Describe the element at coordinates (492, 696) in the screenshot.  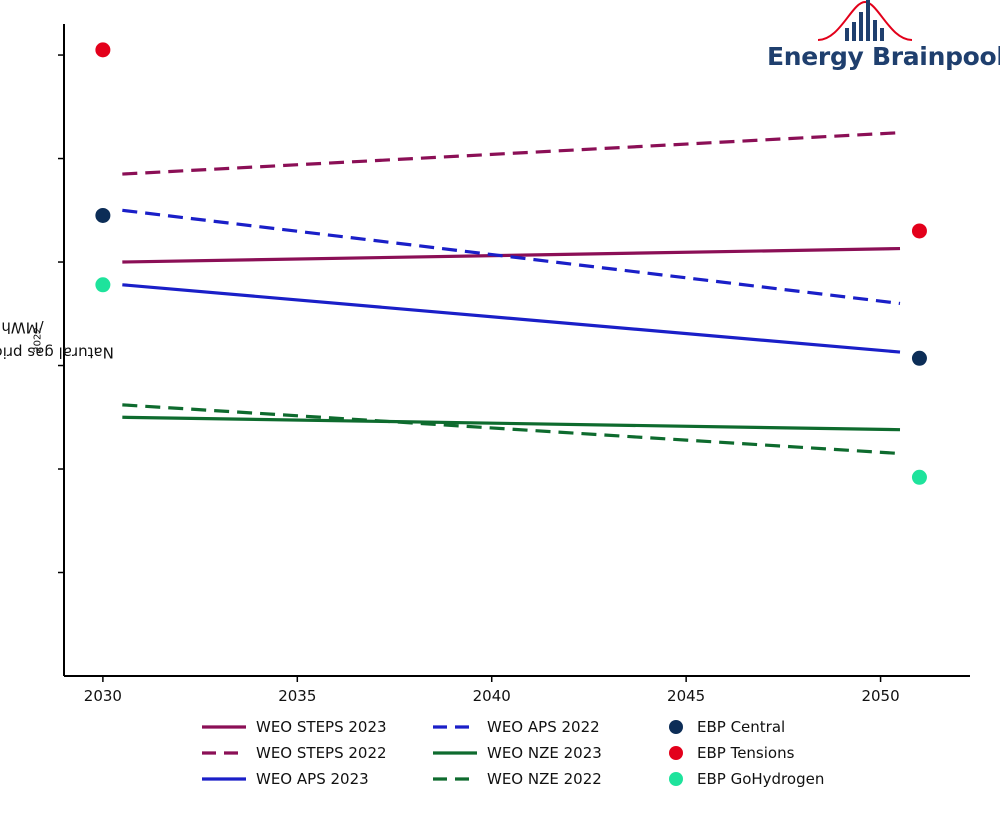
I see `x-tick-label: 2040` at that location.